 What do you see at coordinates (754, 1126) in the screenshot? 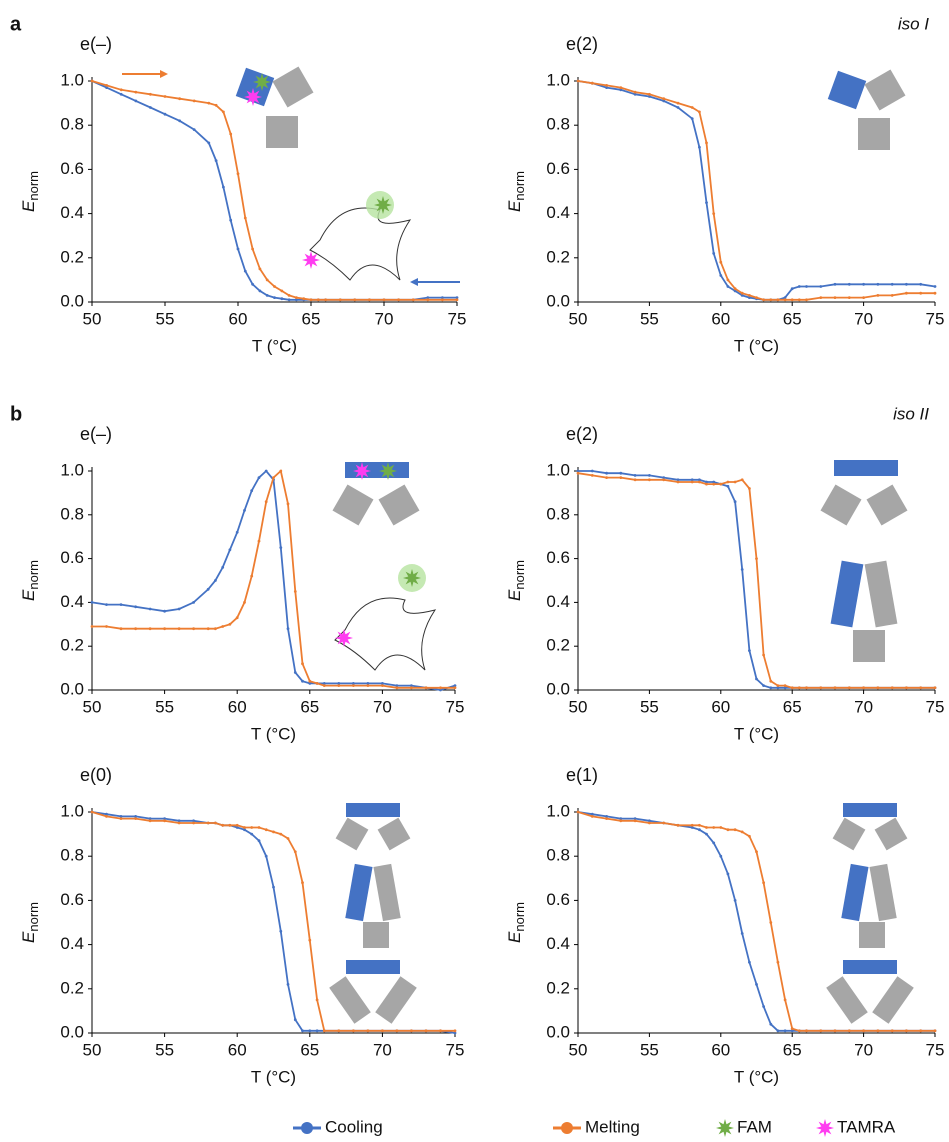
I see `legend-label: FAM` at bounding box center [754, 1126].